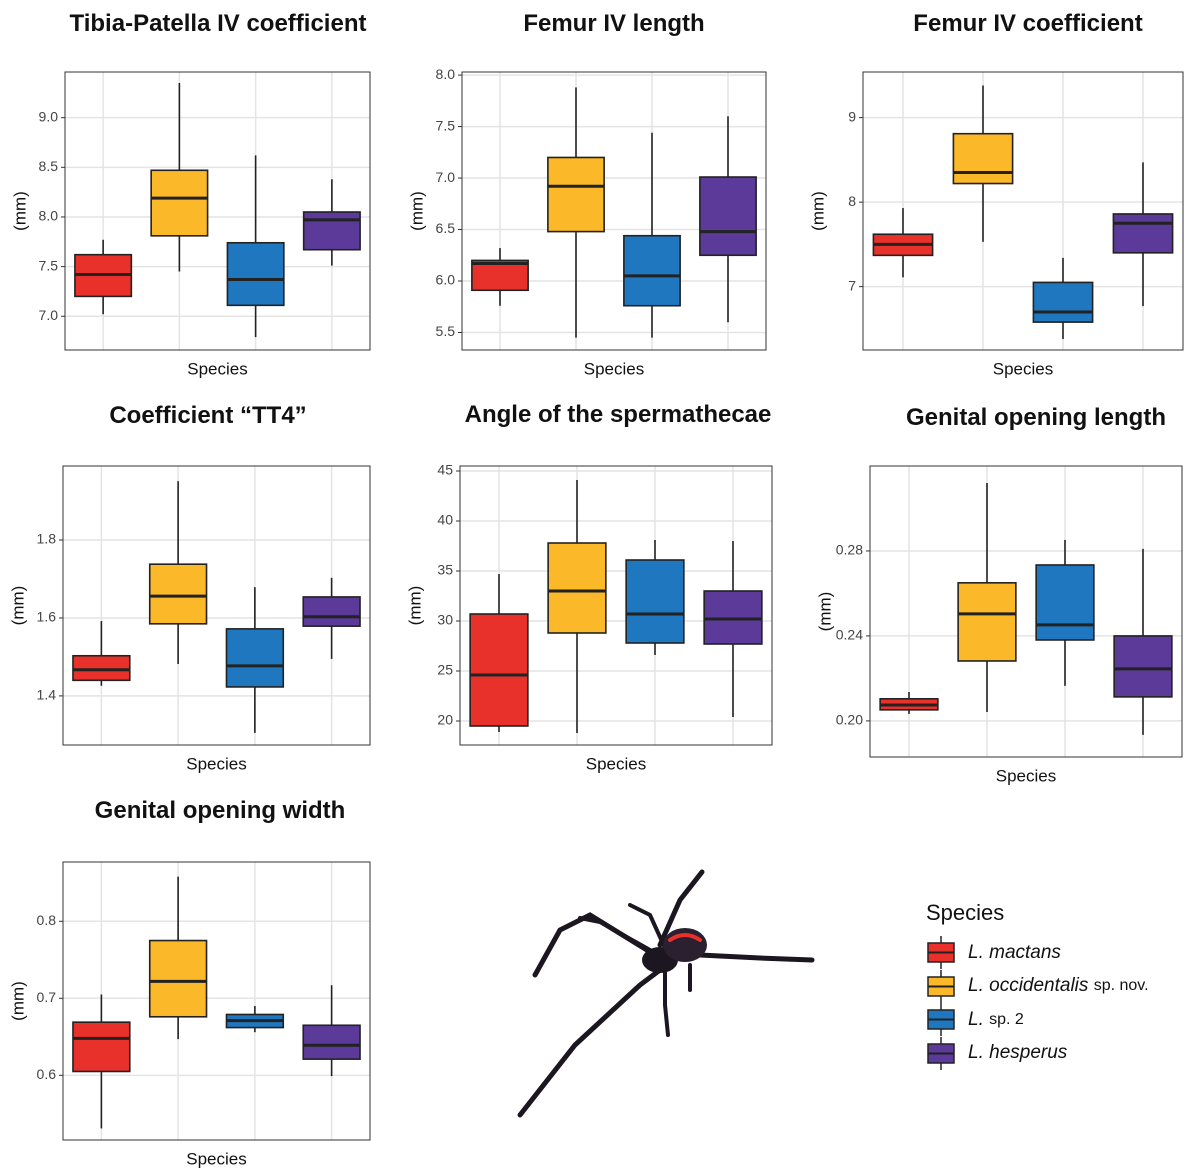  What do you see at coordinates (445, 720) in the screenshot?
I see `y-tick-label: 20` at bounding box center [445, 720].